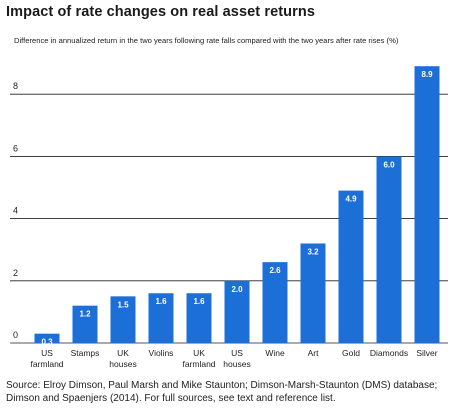 The width and height of the screenshot is (472, 414). Describe the element at coordinates (351, 199) in the screenshot. I see `bar-value-label: 4.9` at that location.